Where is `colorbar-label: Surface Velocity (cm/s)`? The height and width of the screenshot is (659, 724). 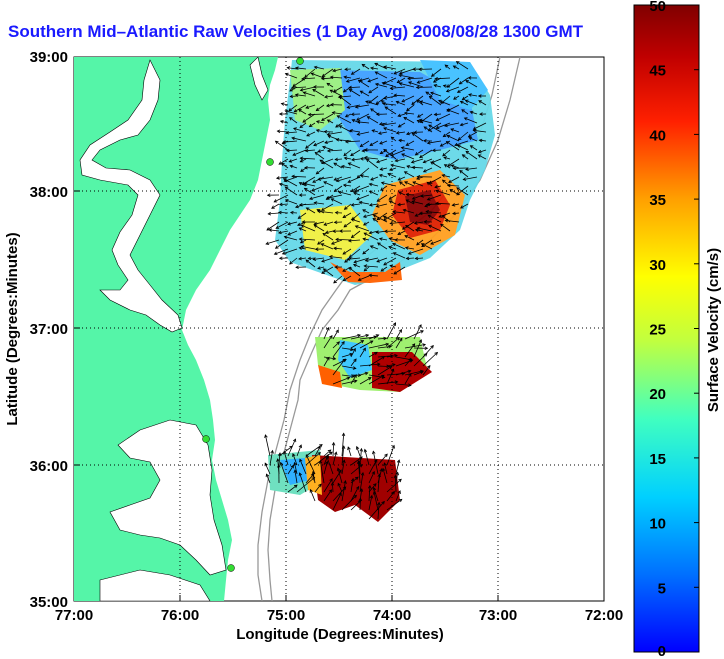 colorbar-label: Surface Velocity (cm/s) is located at coordinates (713, 330).